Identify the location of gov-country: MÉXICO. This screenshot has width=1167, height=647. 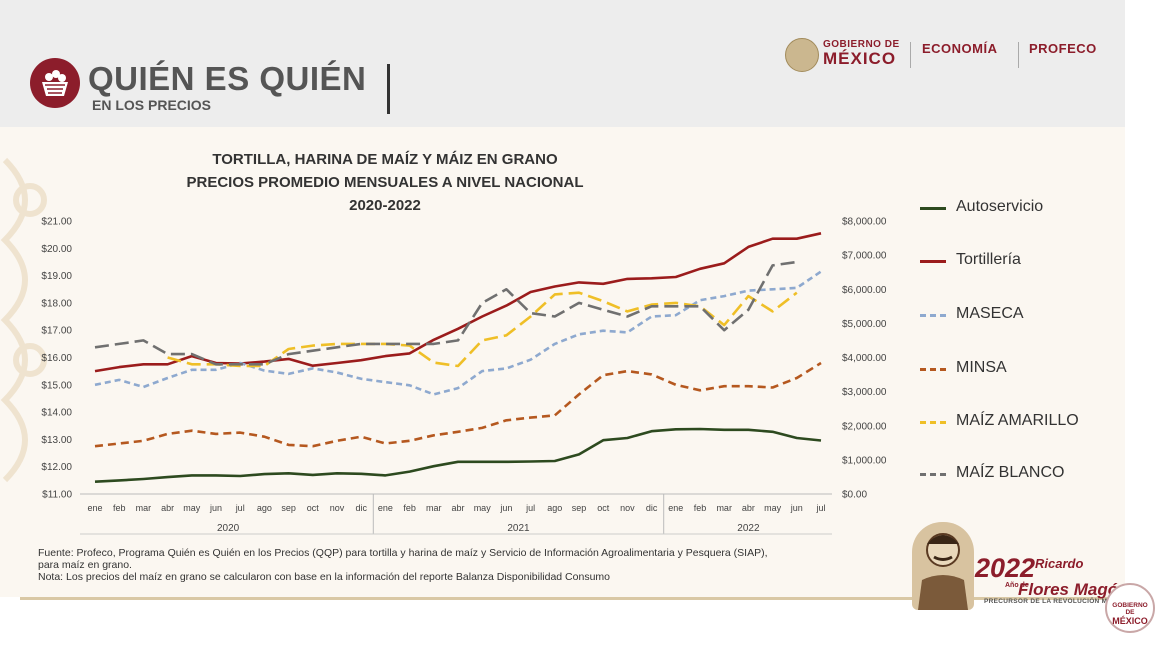
(860, 58).